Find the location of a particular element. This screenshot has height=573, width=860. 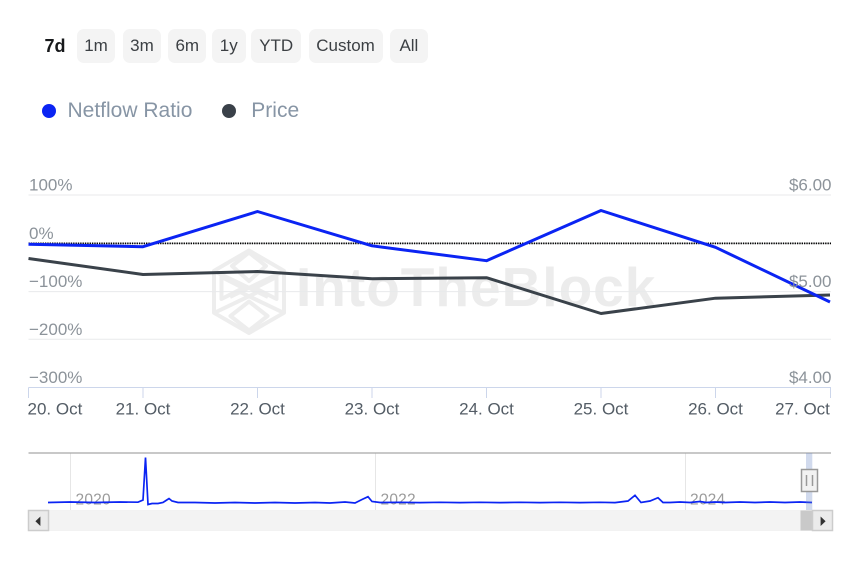

svg-text: 24. Oct is located at coordinates (486, 409).